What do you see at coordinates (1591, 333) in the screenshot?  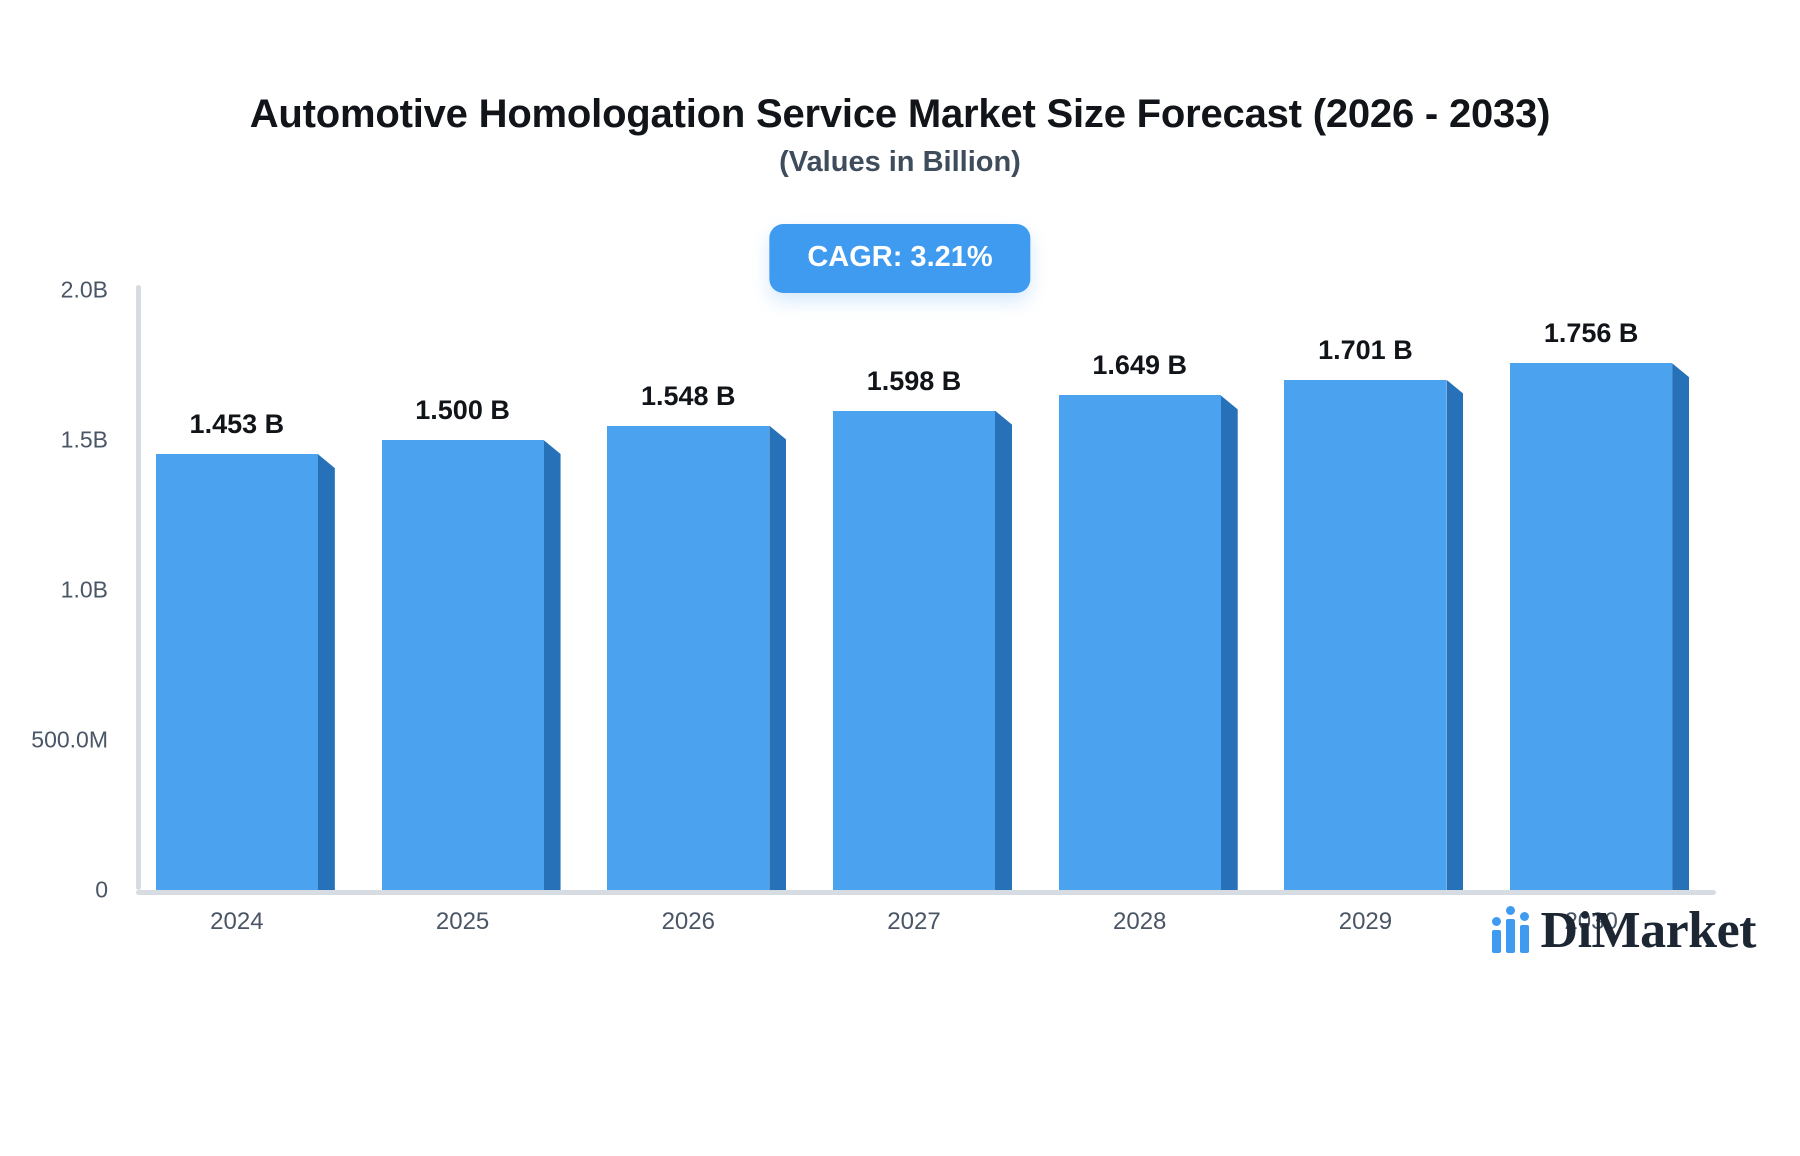 I see `bar-value-label: 1.756 B` at bounding box center [1591, 333].